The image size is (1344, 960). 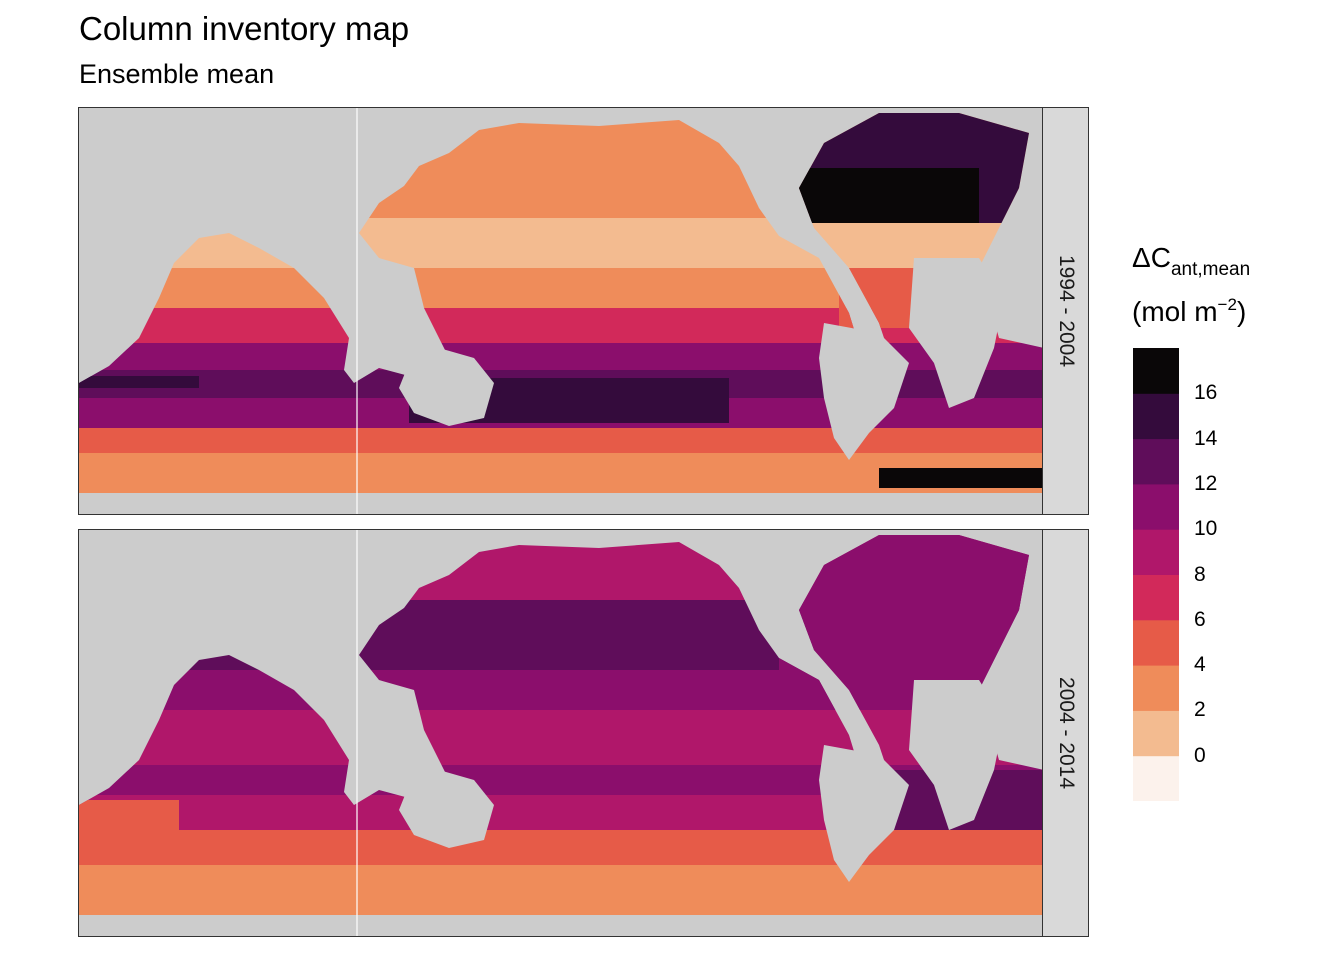 What do you see at coordinates (1200, 619) in the screenshot?
I see `legend-tick-label: 6` at bounding box center [1200, 619].